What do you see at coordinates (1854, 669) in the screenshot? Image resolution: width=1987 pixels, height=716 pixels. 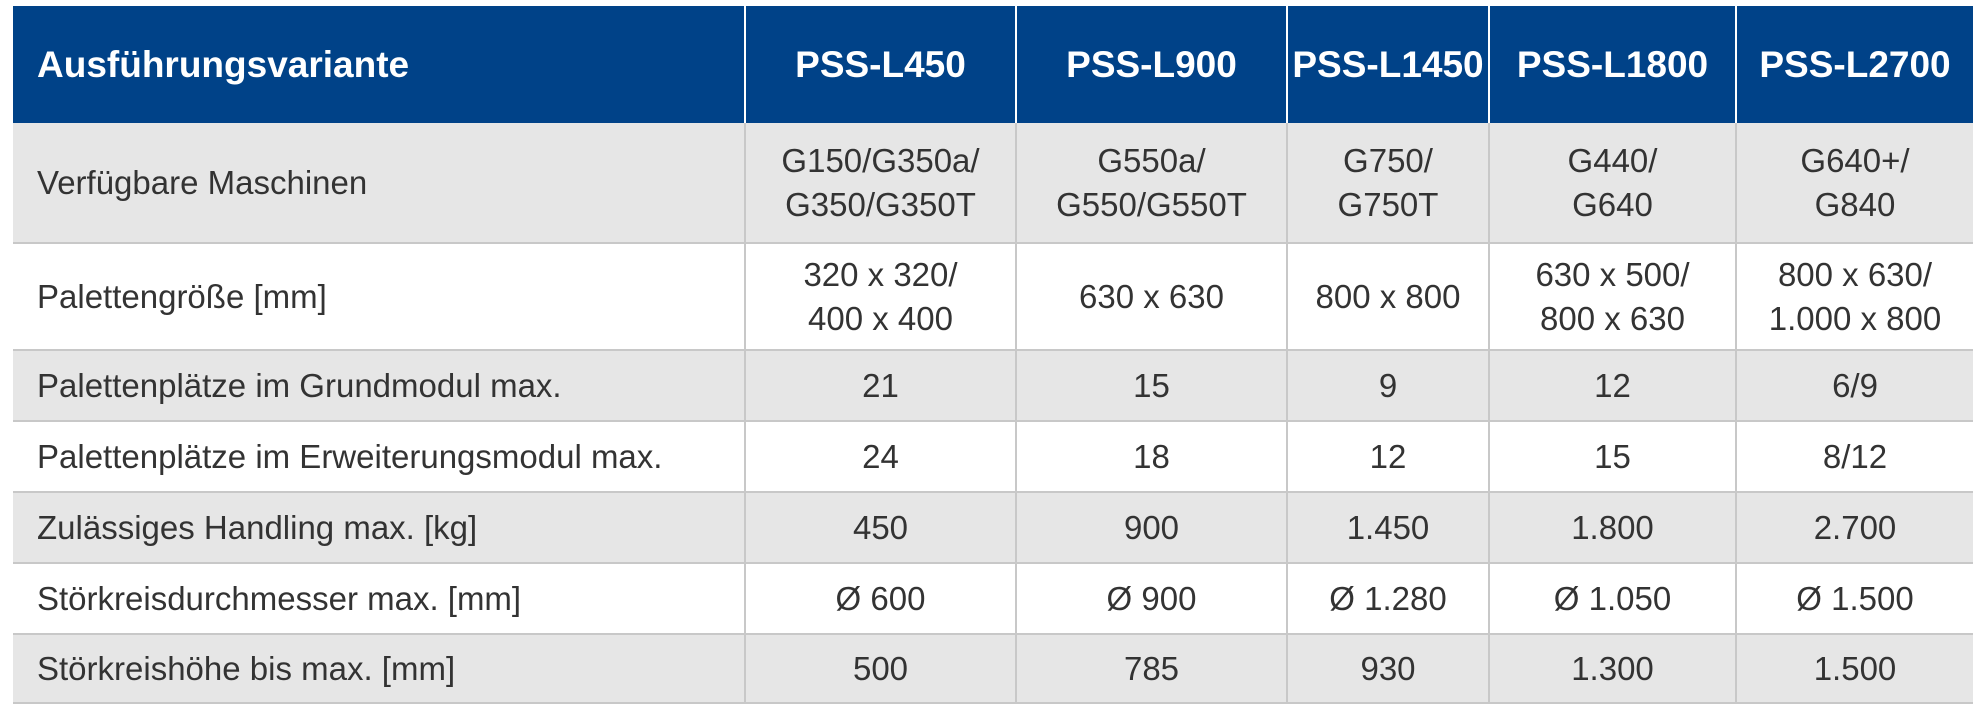 I see `cell: 1.500` at bounding box center [1854, 669].